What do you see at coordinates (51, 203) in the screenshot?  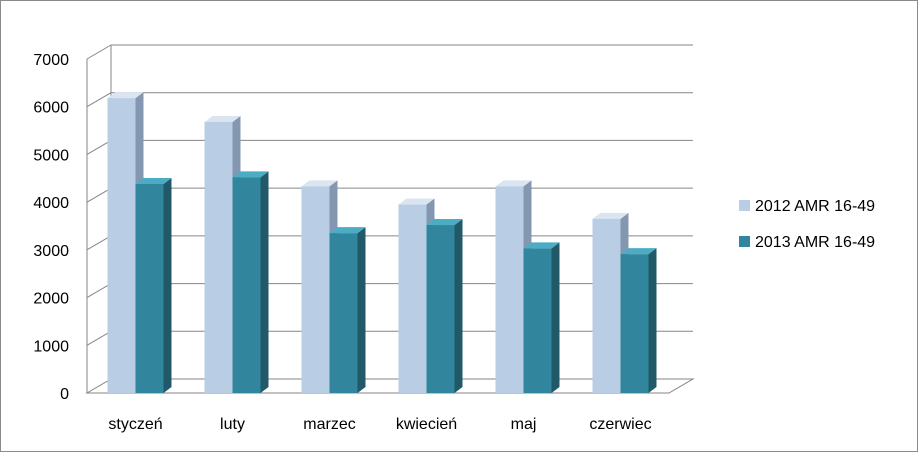 I see `y-tick-label: 4000` at bounding box center [51, 203].